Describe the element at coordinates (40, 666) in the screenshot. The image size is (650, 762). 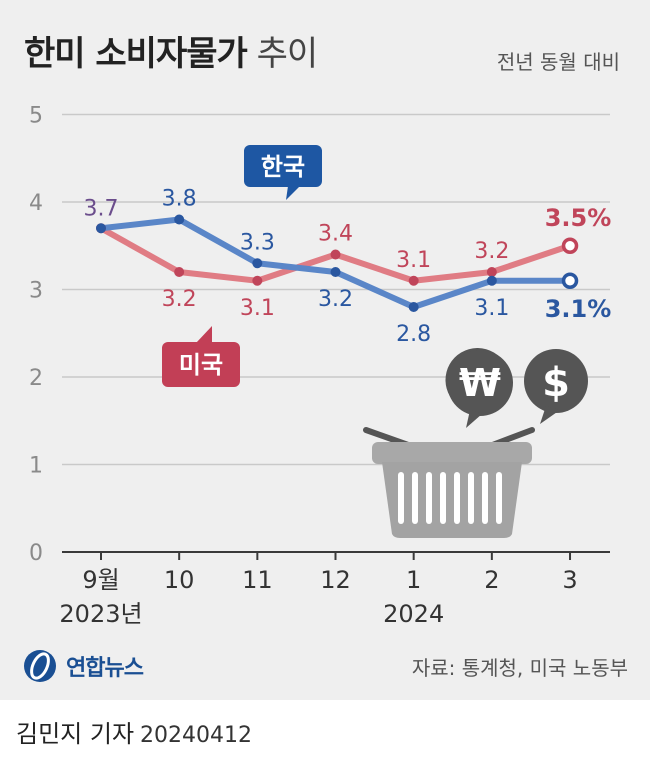
I see `yonhap-logo-icon` at that location.